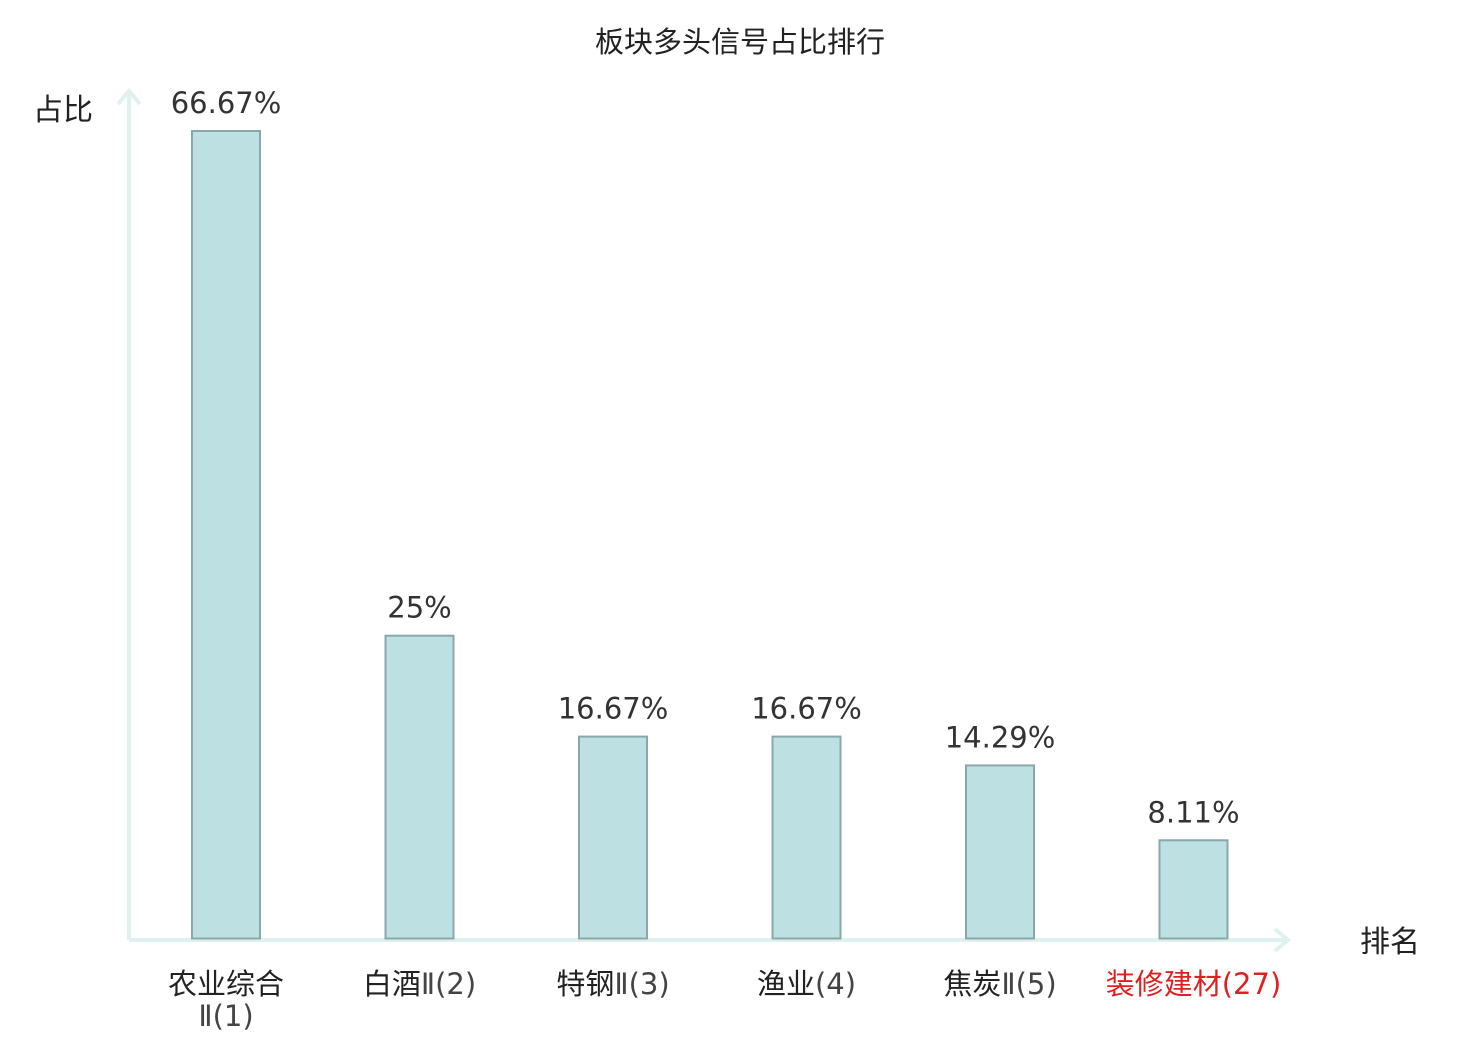 The image size is (1480, 1044). Describe the element at coordinates (585, 984) in the screenshot. I see `category-name: 特钢` at that location.